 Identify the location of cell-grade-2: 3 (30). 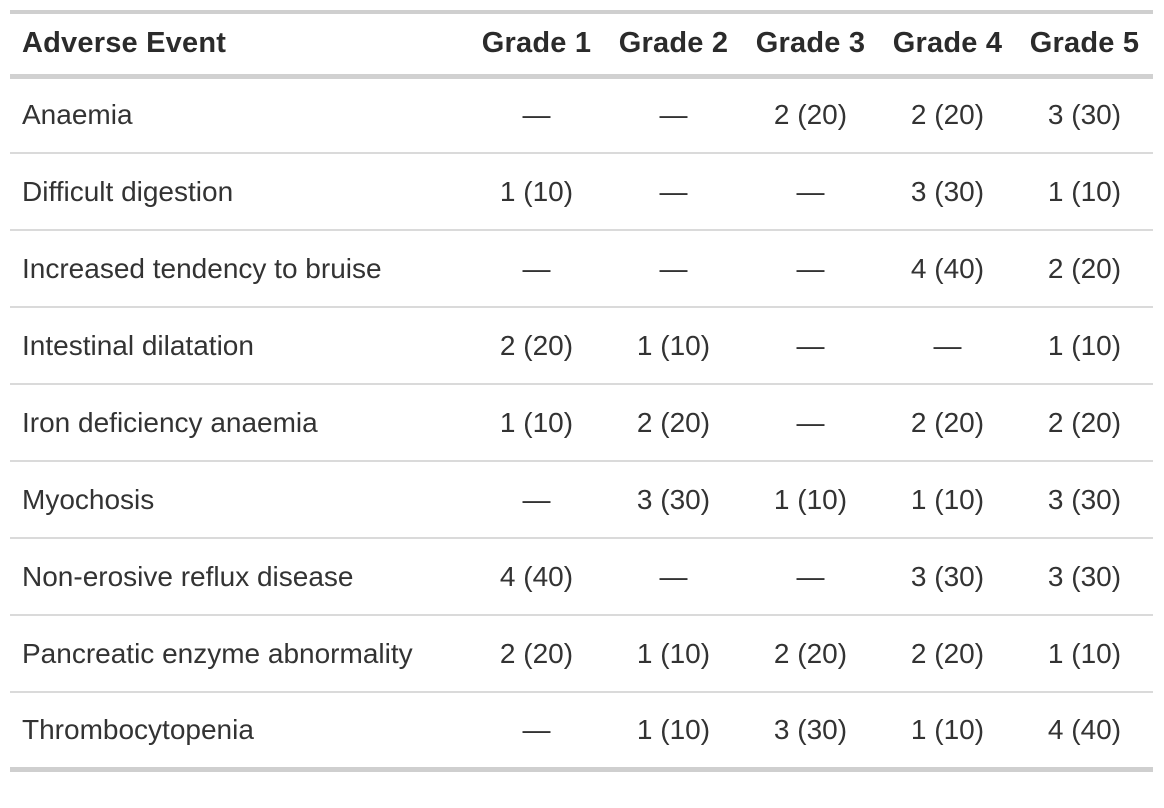
(673, 500).